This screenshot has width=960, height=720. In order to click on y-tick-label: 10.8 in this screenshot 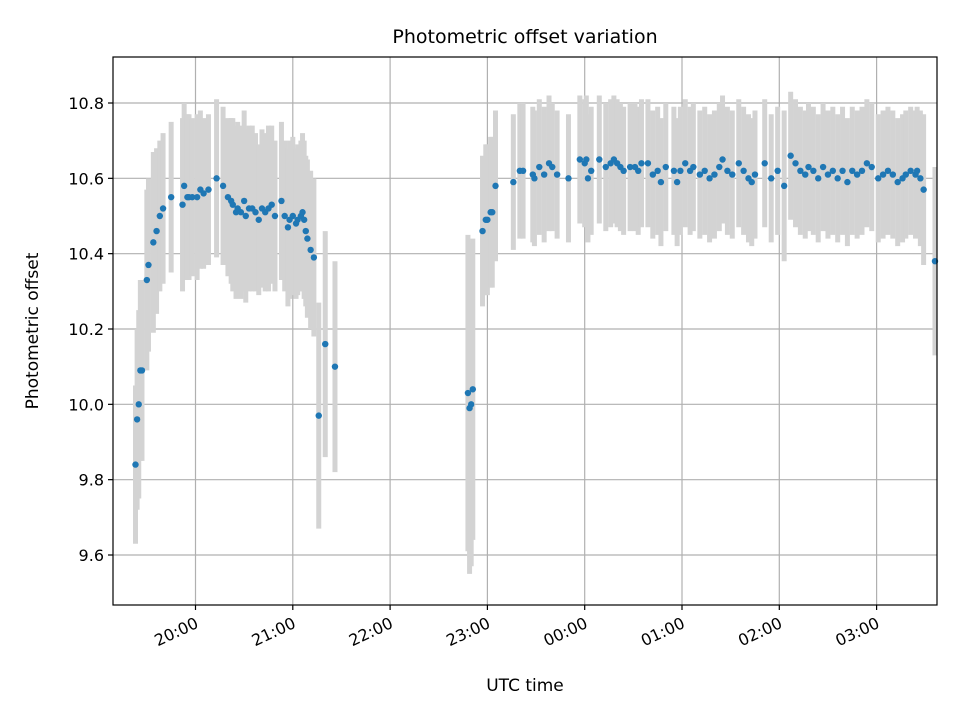, I will do `click(86, 103)`.